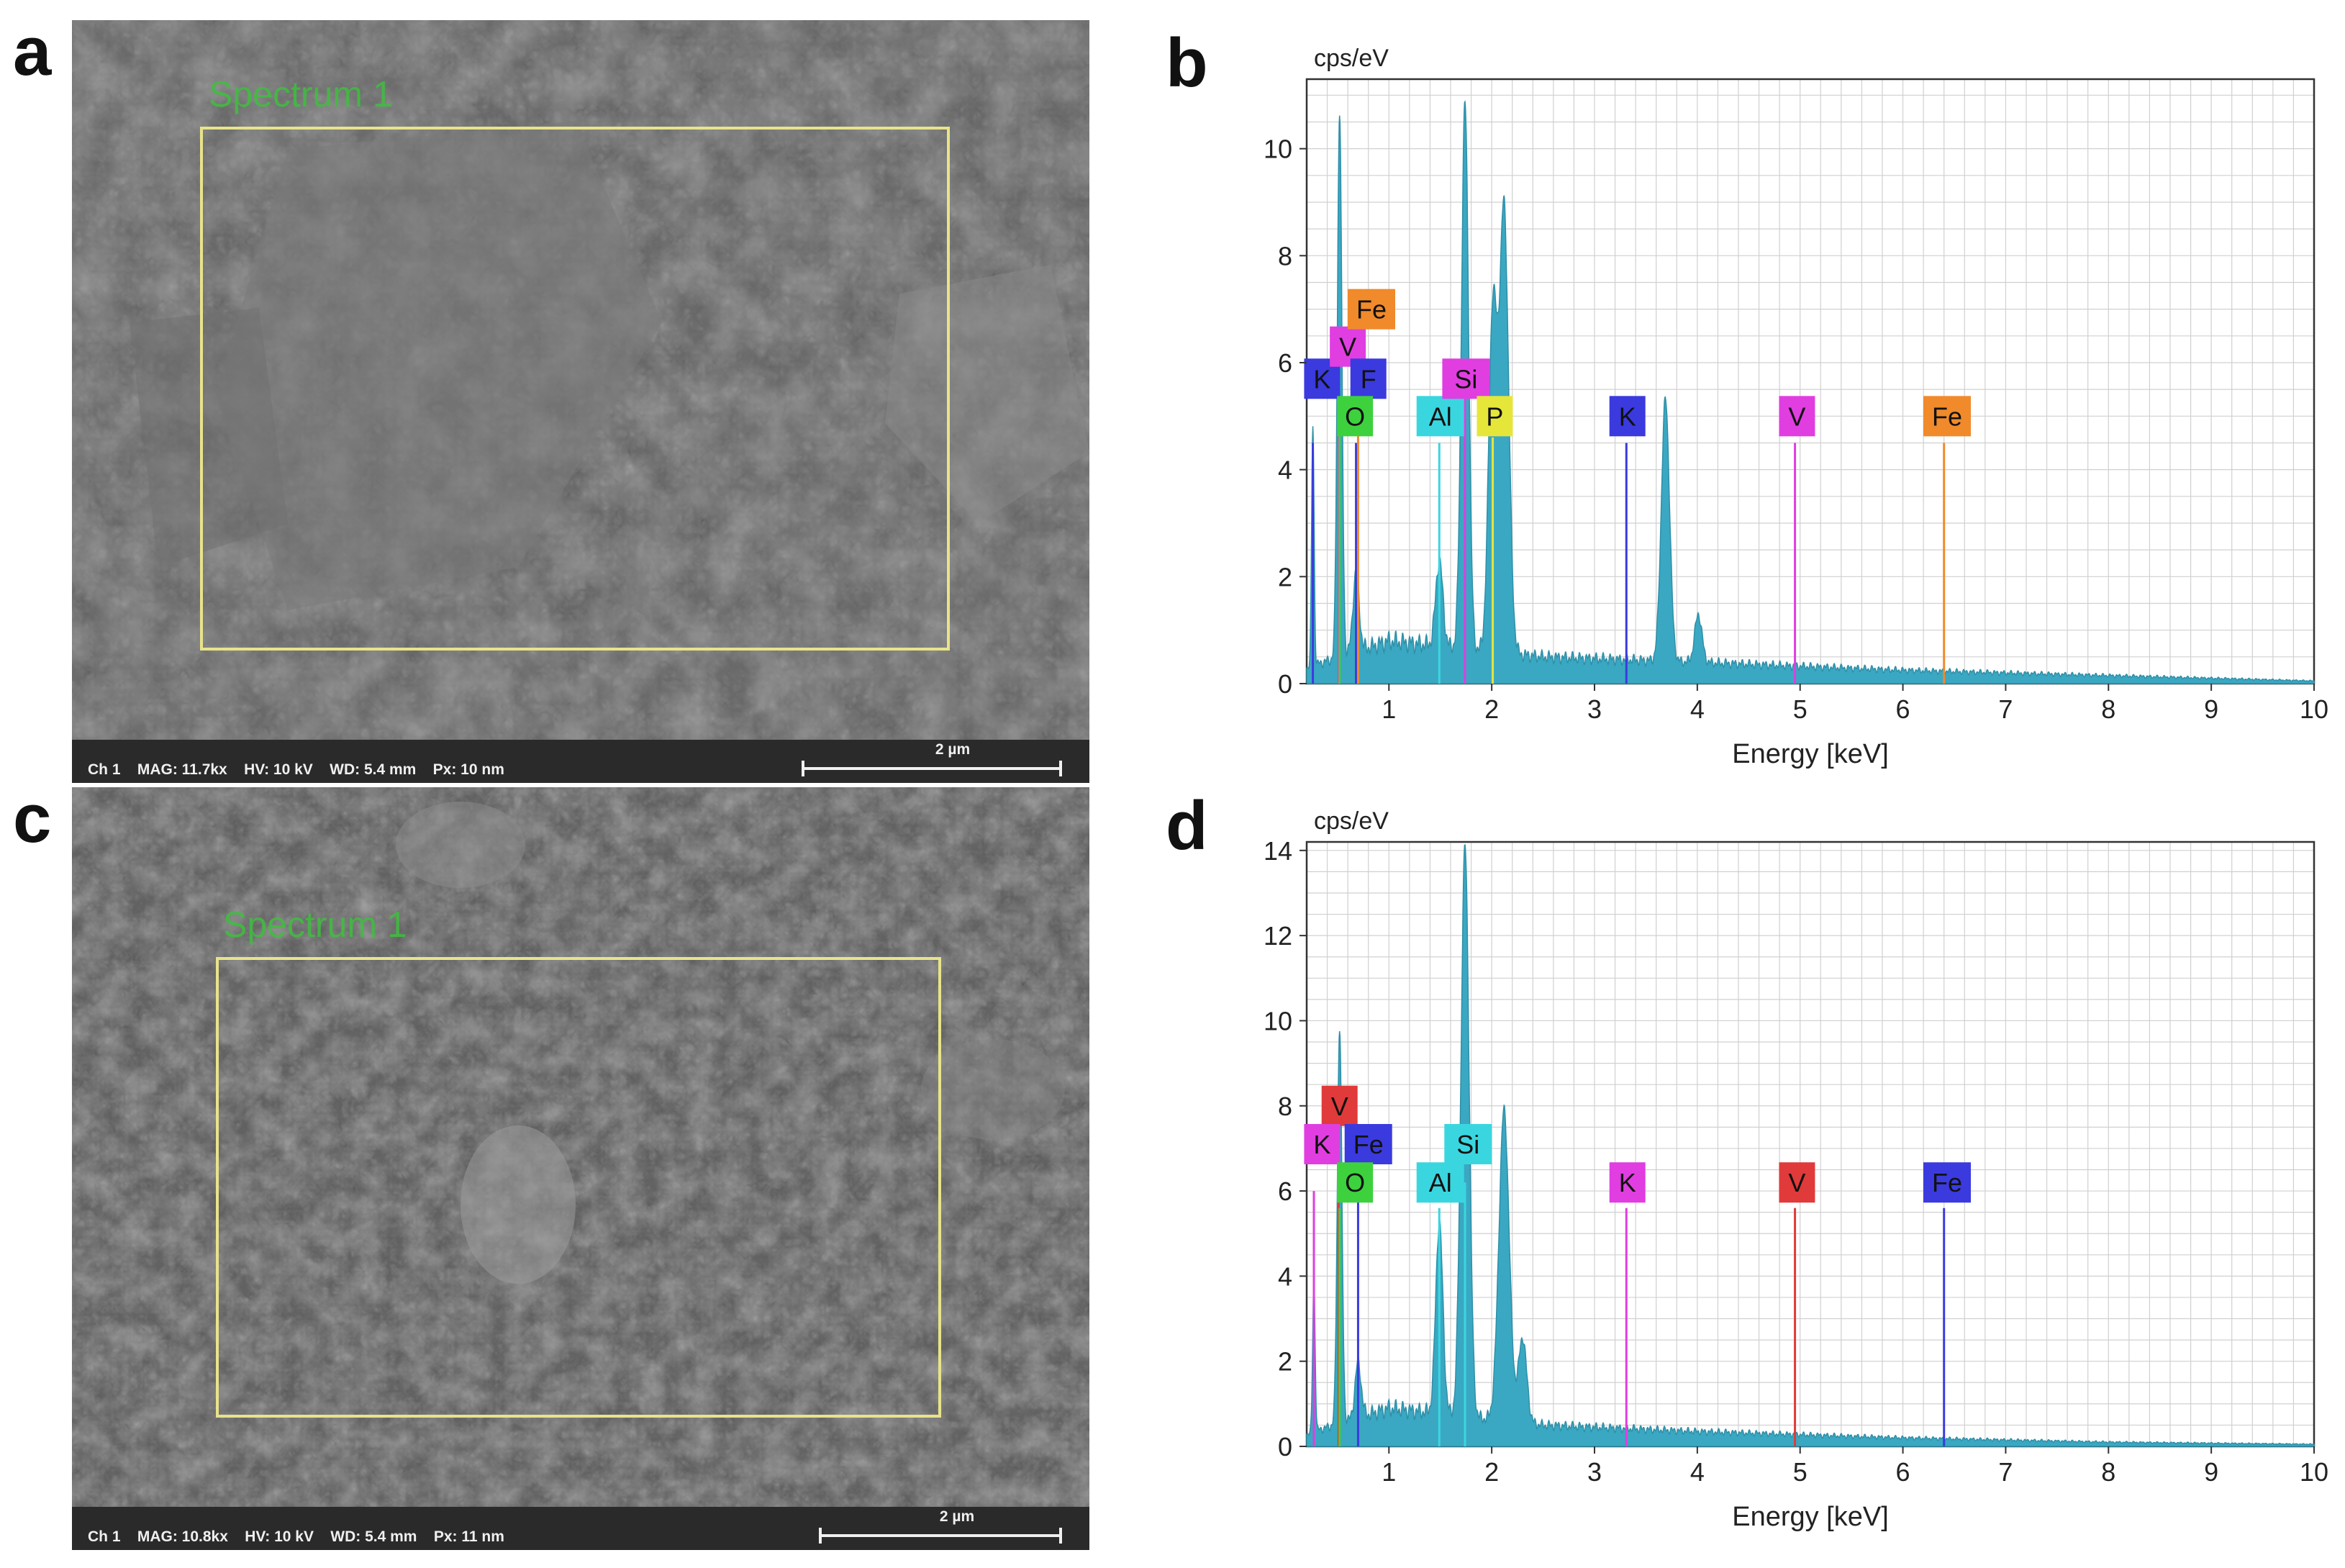  Describe the element at coordinates (32, 819) in the screenshot. I see `panel-letter-c: c` at that location.